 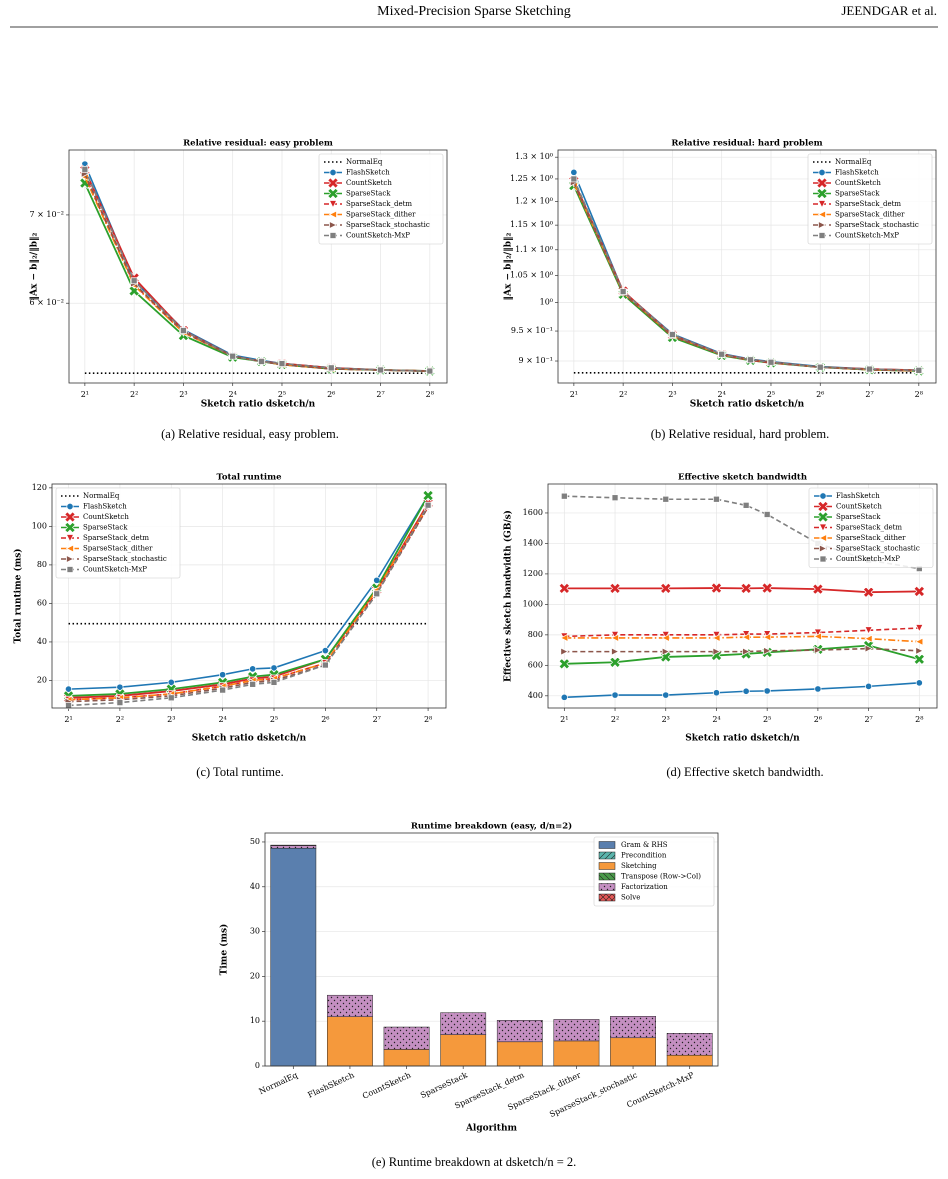 What do you see at coordinates (857, 173) in the screenshot?
I see `legend-label: FlashSketch` at bounding box center [857, 173].